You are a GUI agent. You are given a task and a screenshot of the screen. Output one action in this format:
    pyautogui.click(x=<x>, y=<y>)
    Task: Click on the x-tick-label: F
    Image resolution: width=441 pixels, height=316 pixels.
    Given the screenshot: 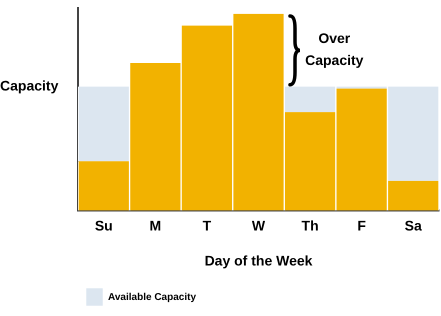 What is the action you would take?
    pyautogui.click(x=361, y=226)
    